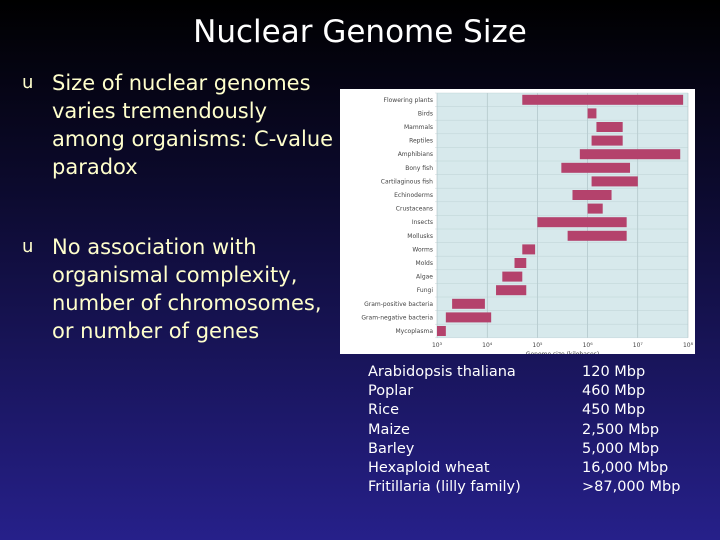 Image resolution: width=720 pixels, height=540 pixels. Describe the element at coordinates (389, 429) in the screenshot. I see `species-name: Maize` at that location.